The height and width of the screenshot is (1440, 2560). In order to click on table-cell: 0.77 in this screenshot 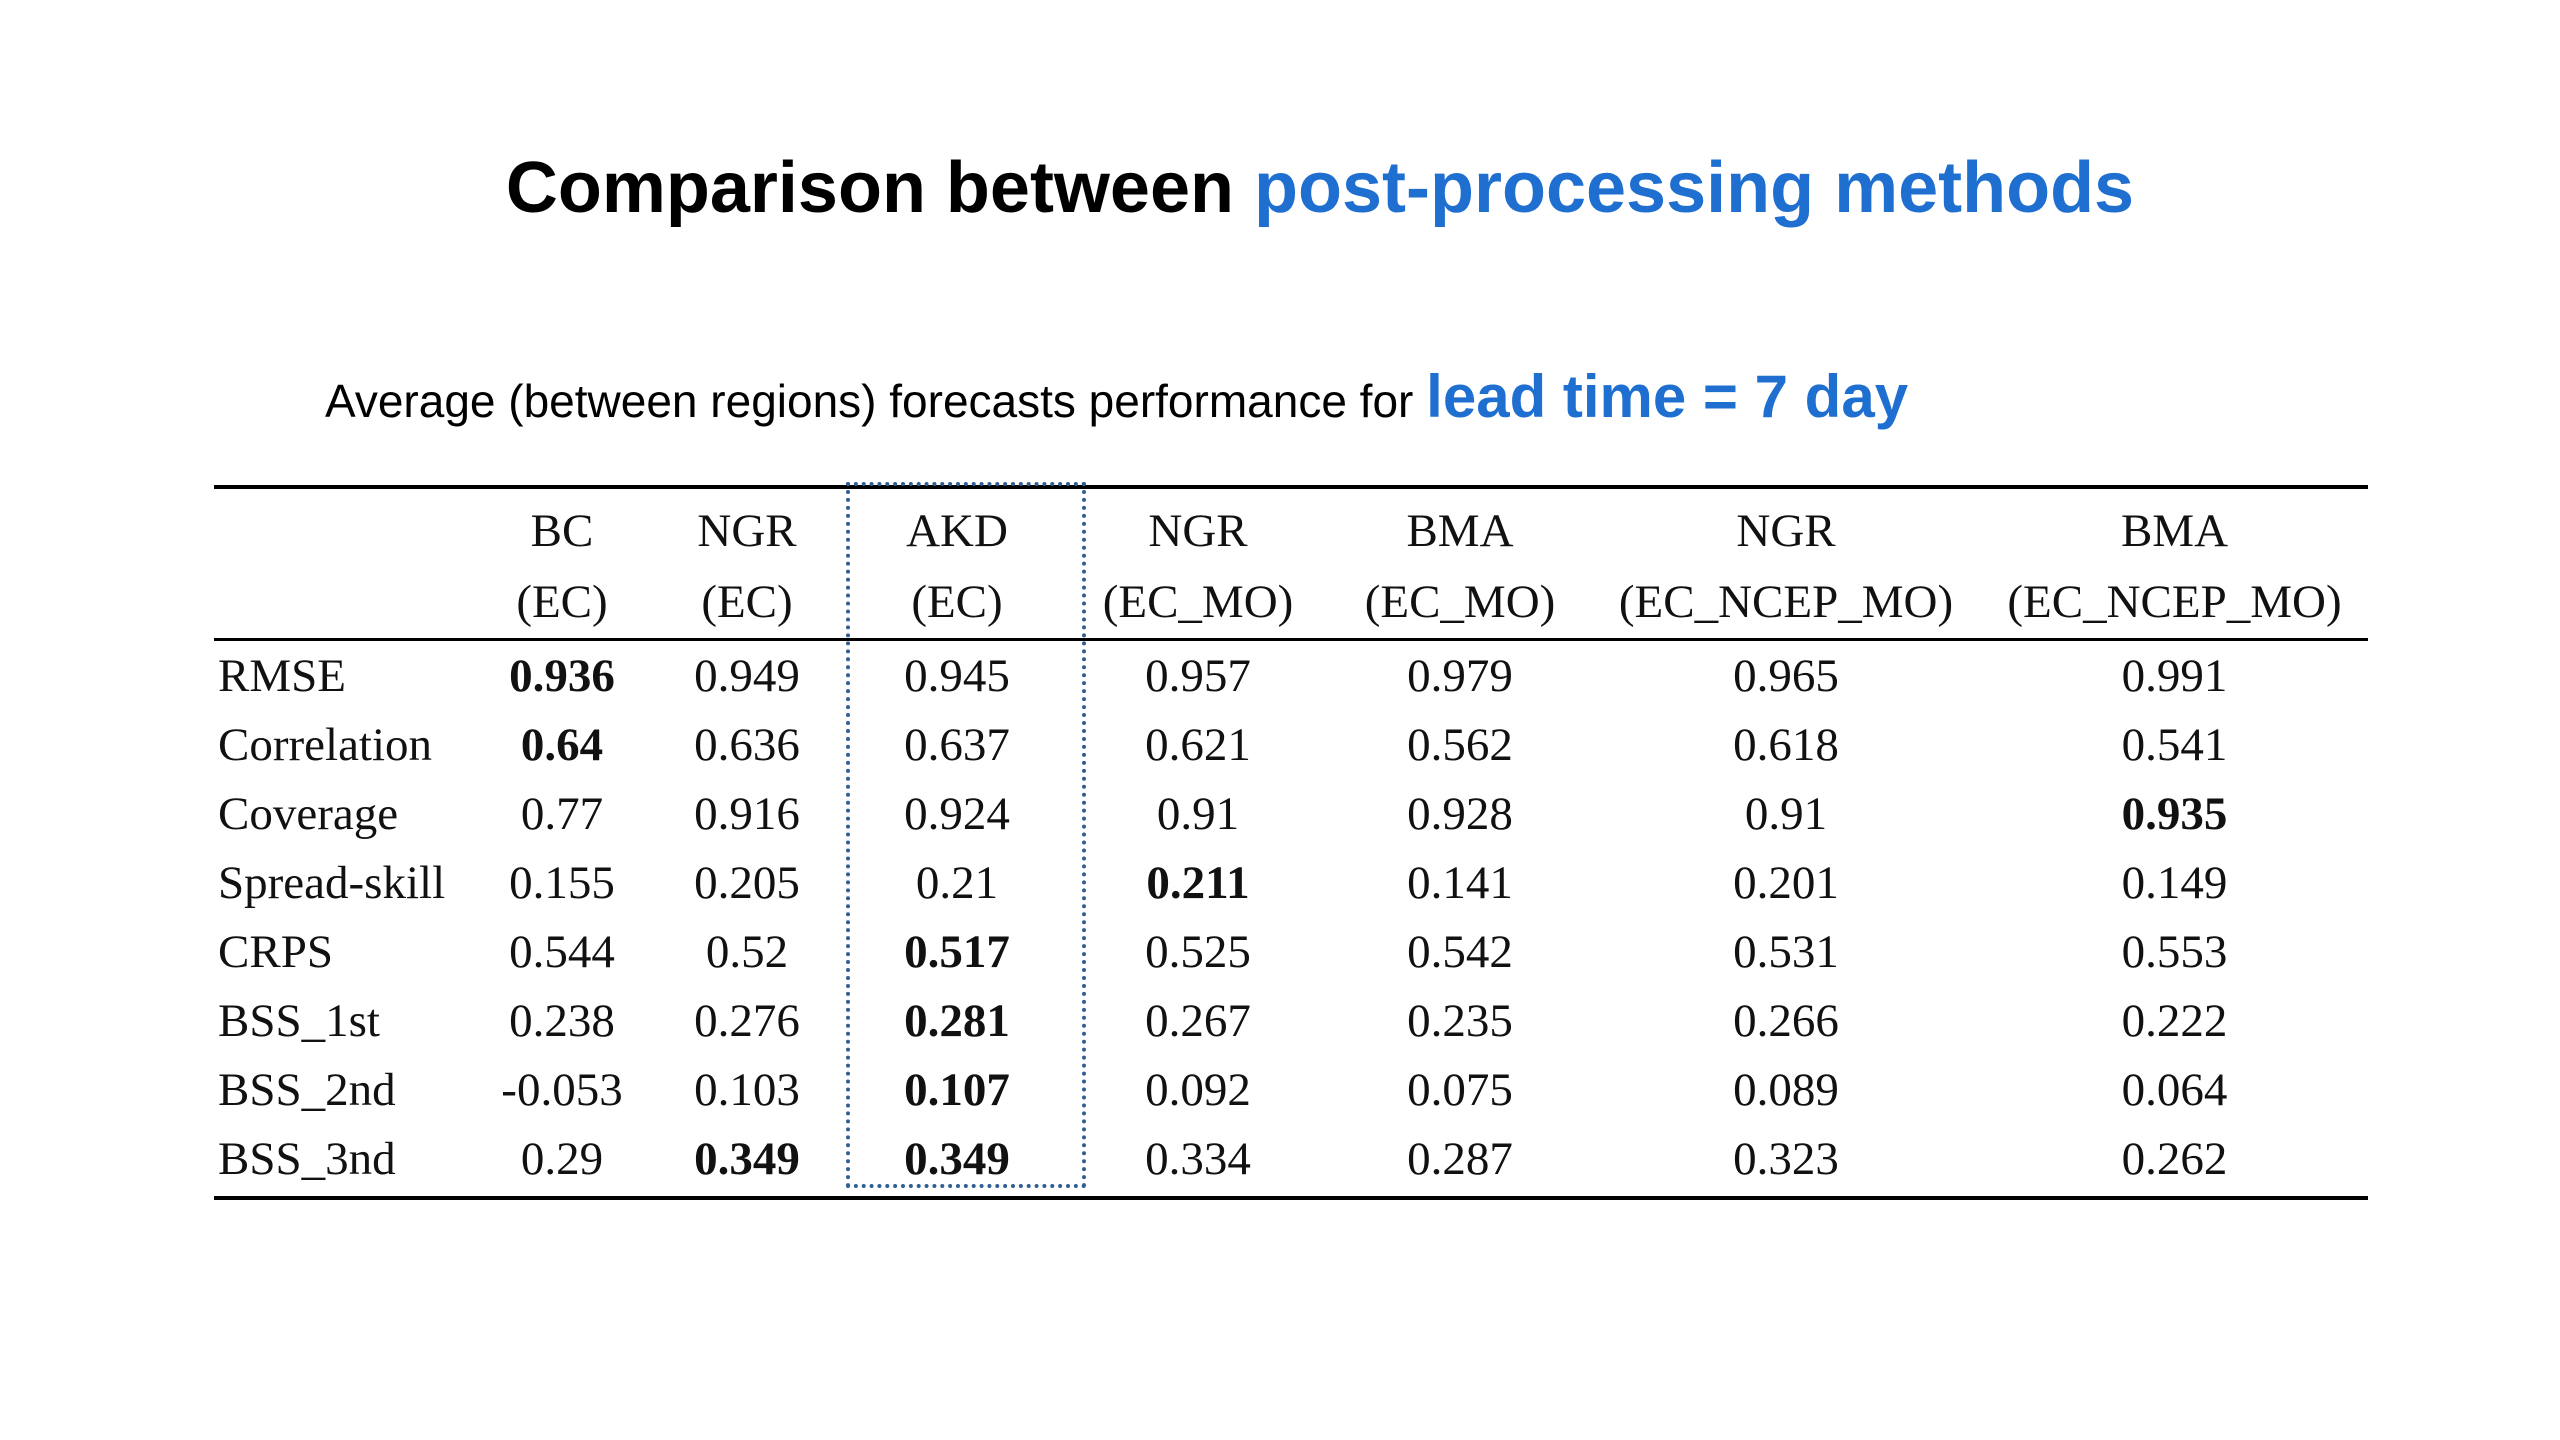, I will do `click(562, 813)`.